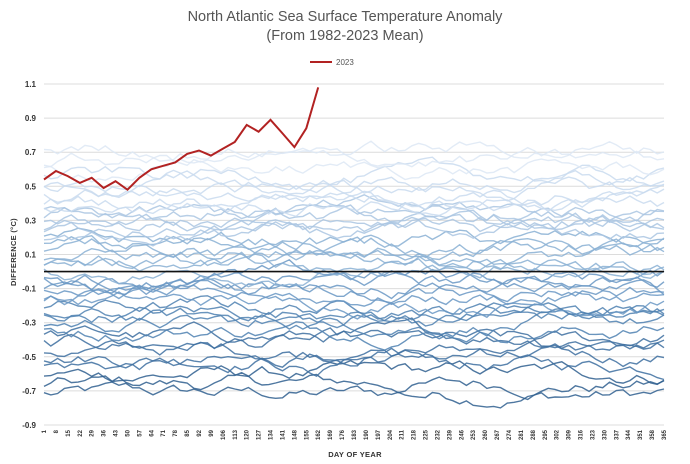 This screenshot has height=464, width=690. Describe the element at coordinates (140, 432) in the screenshot. I see `x-tick-label: 57` at that location.